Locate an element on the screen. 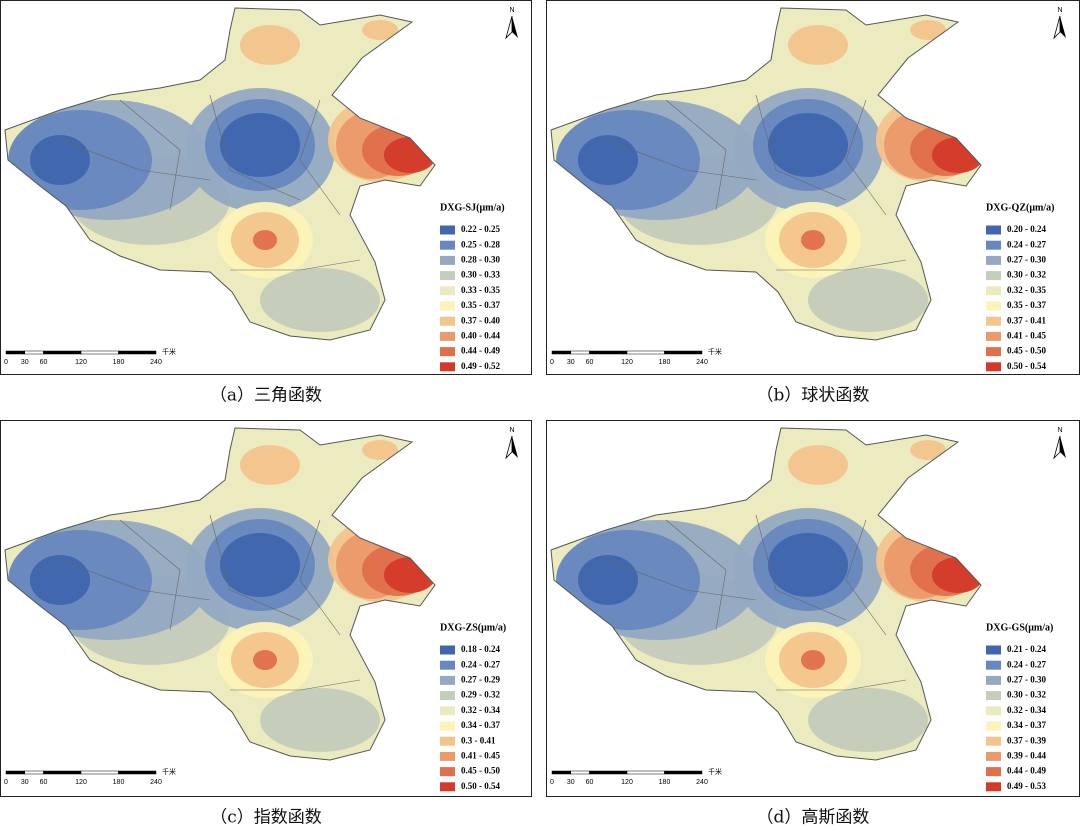 The width and height of the screenshot is (1080, 827). legend-label: 0.40 - 0.44 is located at coordinates (480, 335).